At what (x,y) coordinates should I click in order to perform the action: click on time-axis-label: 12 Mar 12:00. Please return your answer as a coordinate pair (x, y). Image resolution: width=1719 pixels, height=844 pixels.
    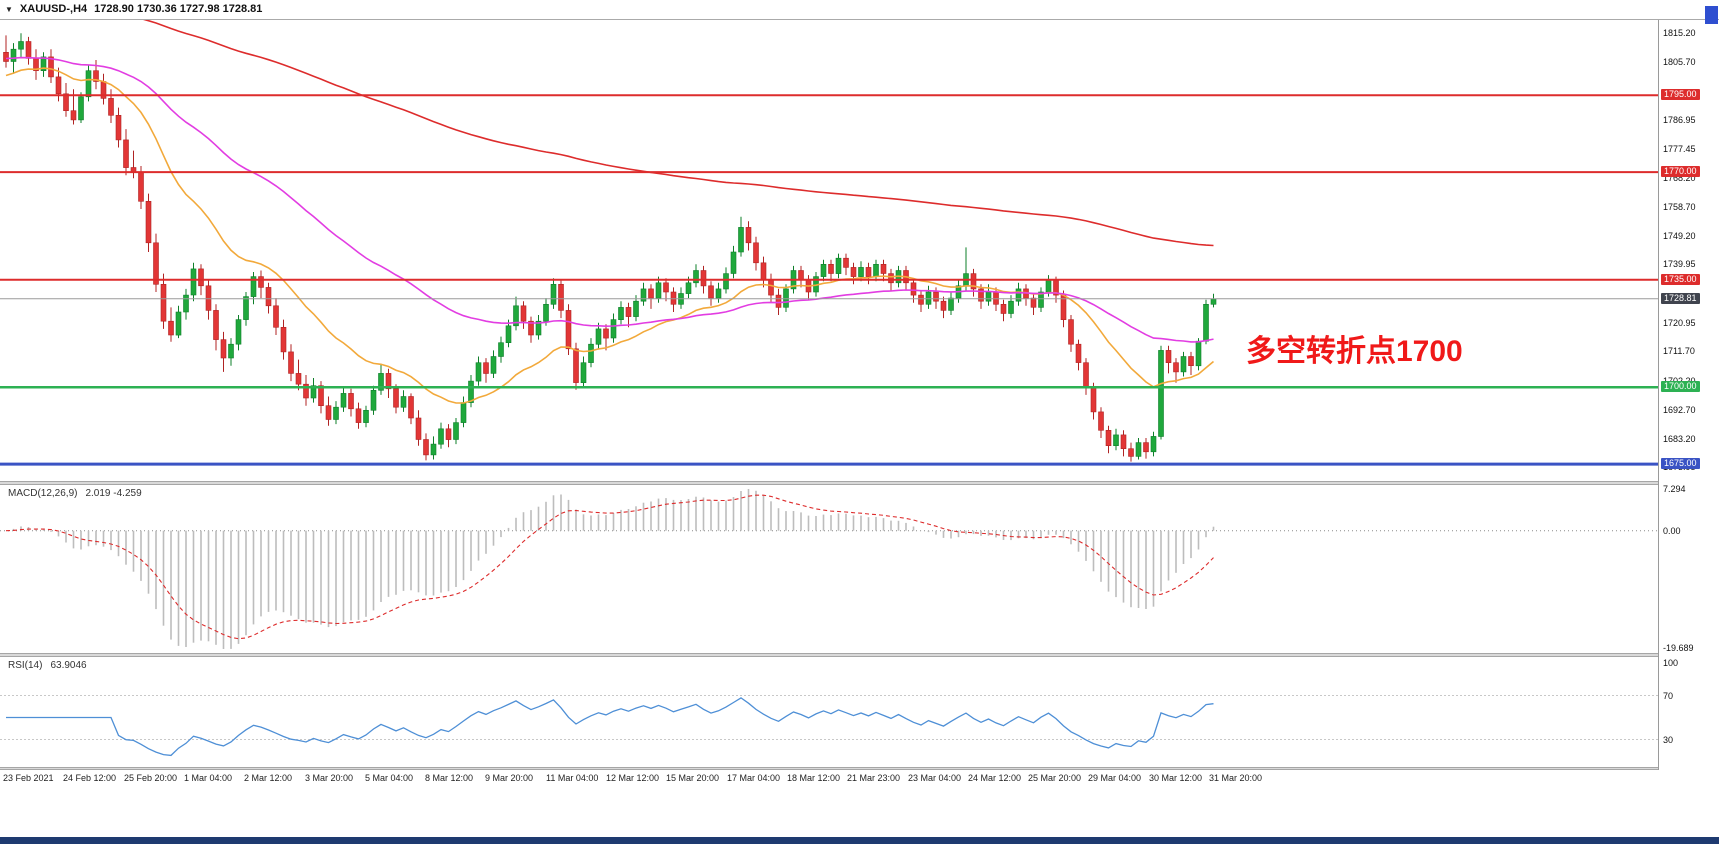
    Looking at the image, I should click on (633, 778).